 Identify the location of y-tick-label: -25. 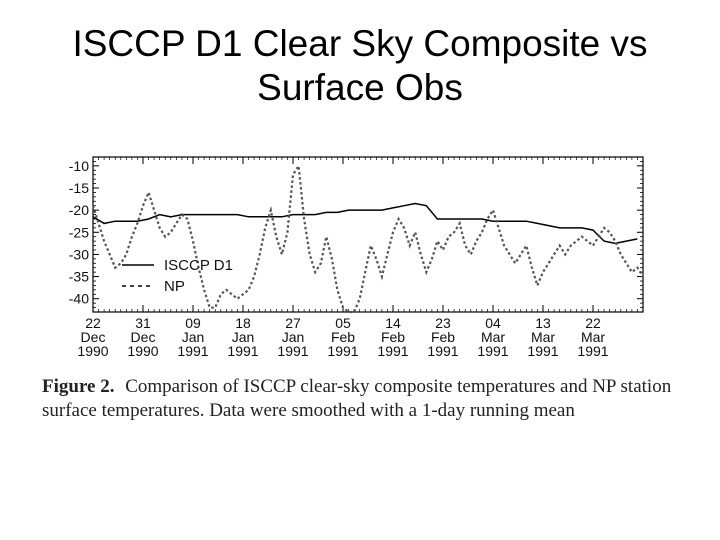
(79, 232).